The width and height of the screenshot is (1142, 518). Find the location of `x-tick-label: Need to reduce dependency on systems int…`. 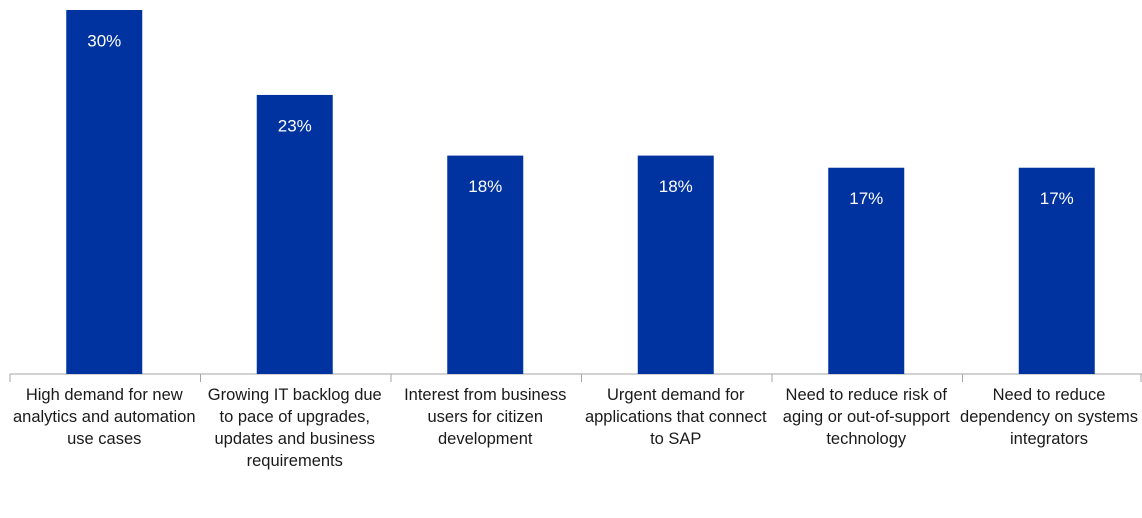

x-tick-label: Need to reduce dependency on systems int… is located at coordinates (1049, 417).